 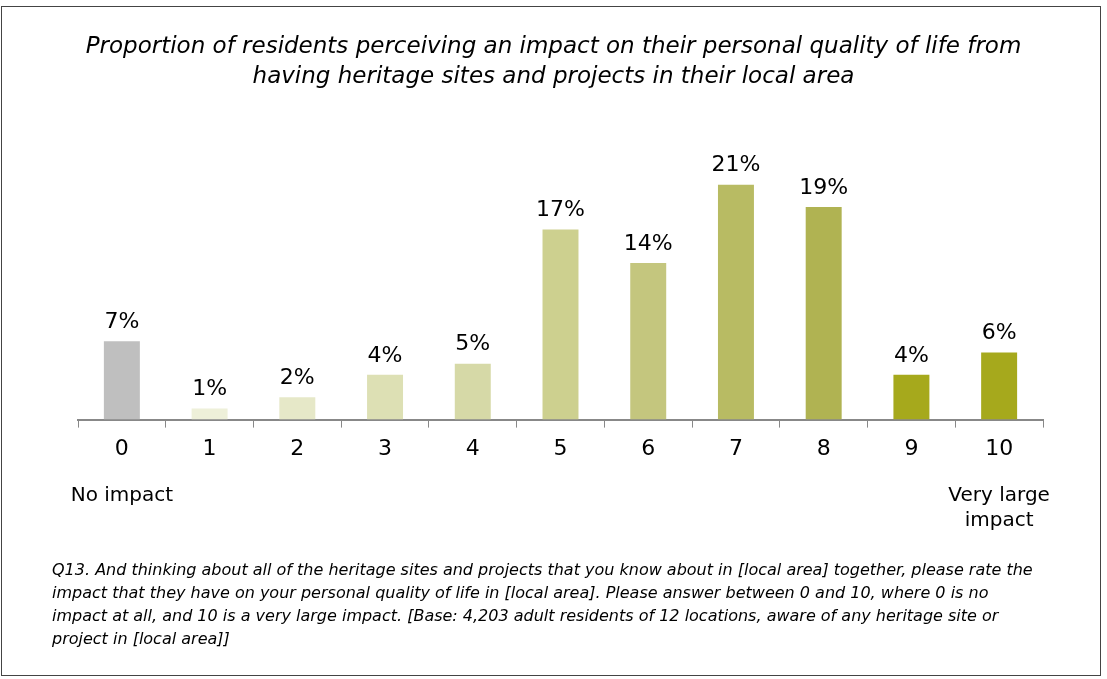 I want to click on data-label: 21%, so click(x=736, y=164).